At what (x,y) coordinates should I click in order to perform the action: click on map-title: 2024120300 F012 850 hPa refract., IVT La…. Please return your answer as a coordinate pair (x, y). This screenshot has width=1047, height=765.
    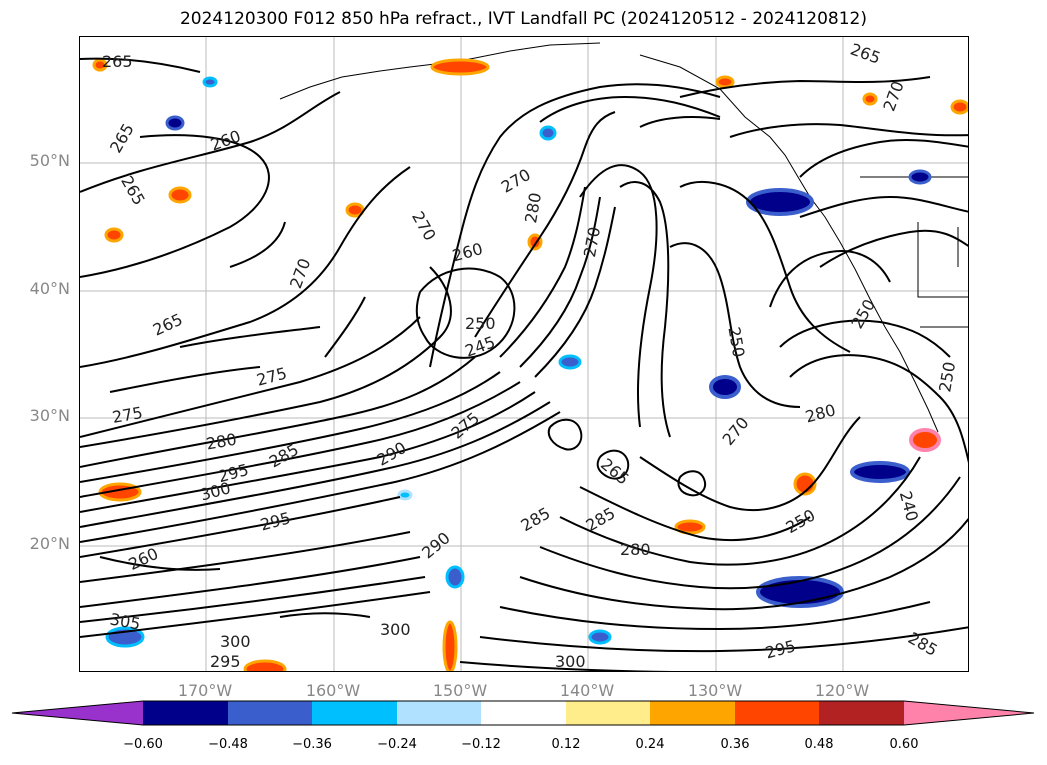
    Looking at the image, I should click on (523, 19).